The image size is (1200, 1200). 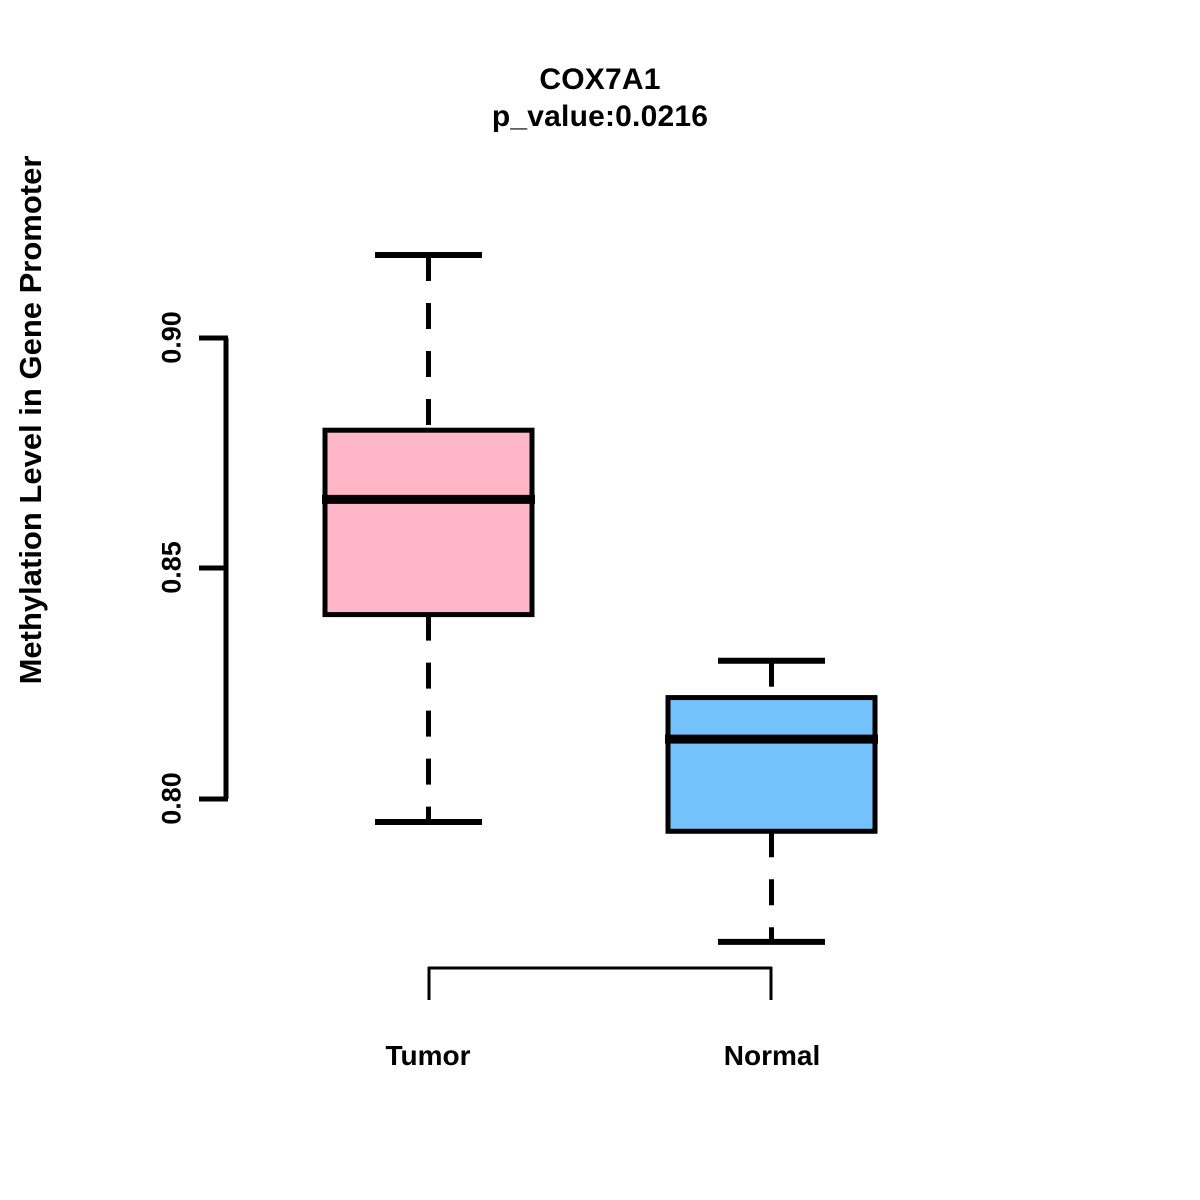 What do you see at coordinates (772, 1055) in the screenshot?
I see `x-tick-label-normal: Normal` at bounding box center [772, 1055].